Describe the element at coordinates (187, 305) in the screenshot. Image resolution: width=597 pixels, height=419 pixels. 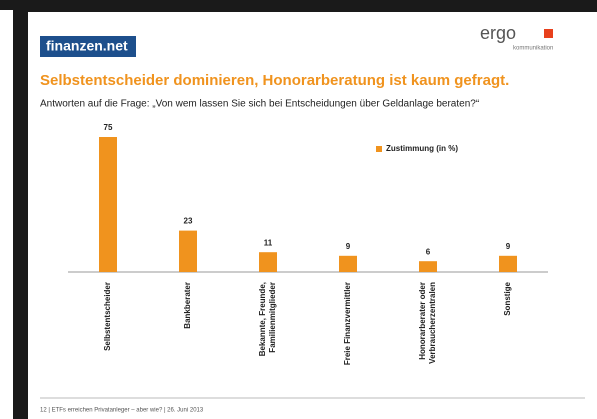
I see `x-tick-label: Bankberater` at that location.